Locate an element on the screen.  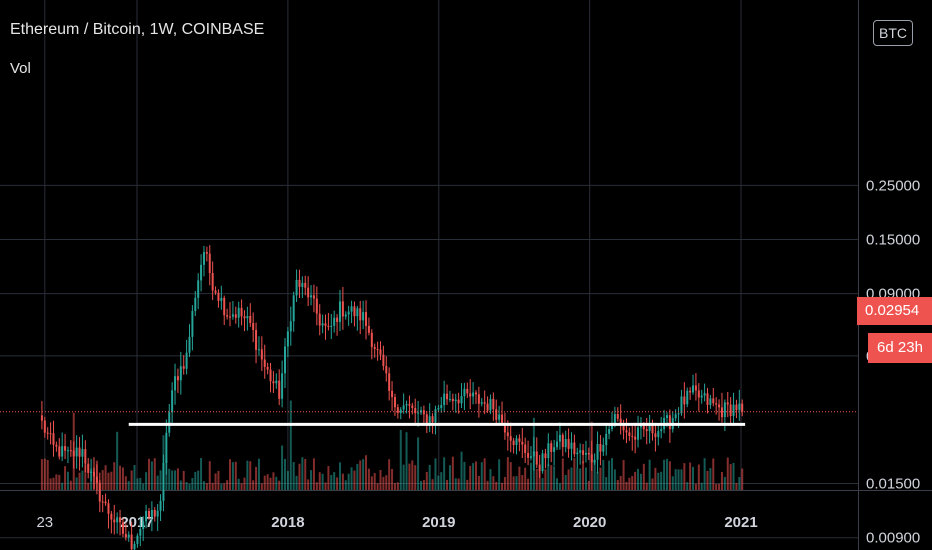
volume-indicator-label: Vol is located at coordinates (20, 68).